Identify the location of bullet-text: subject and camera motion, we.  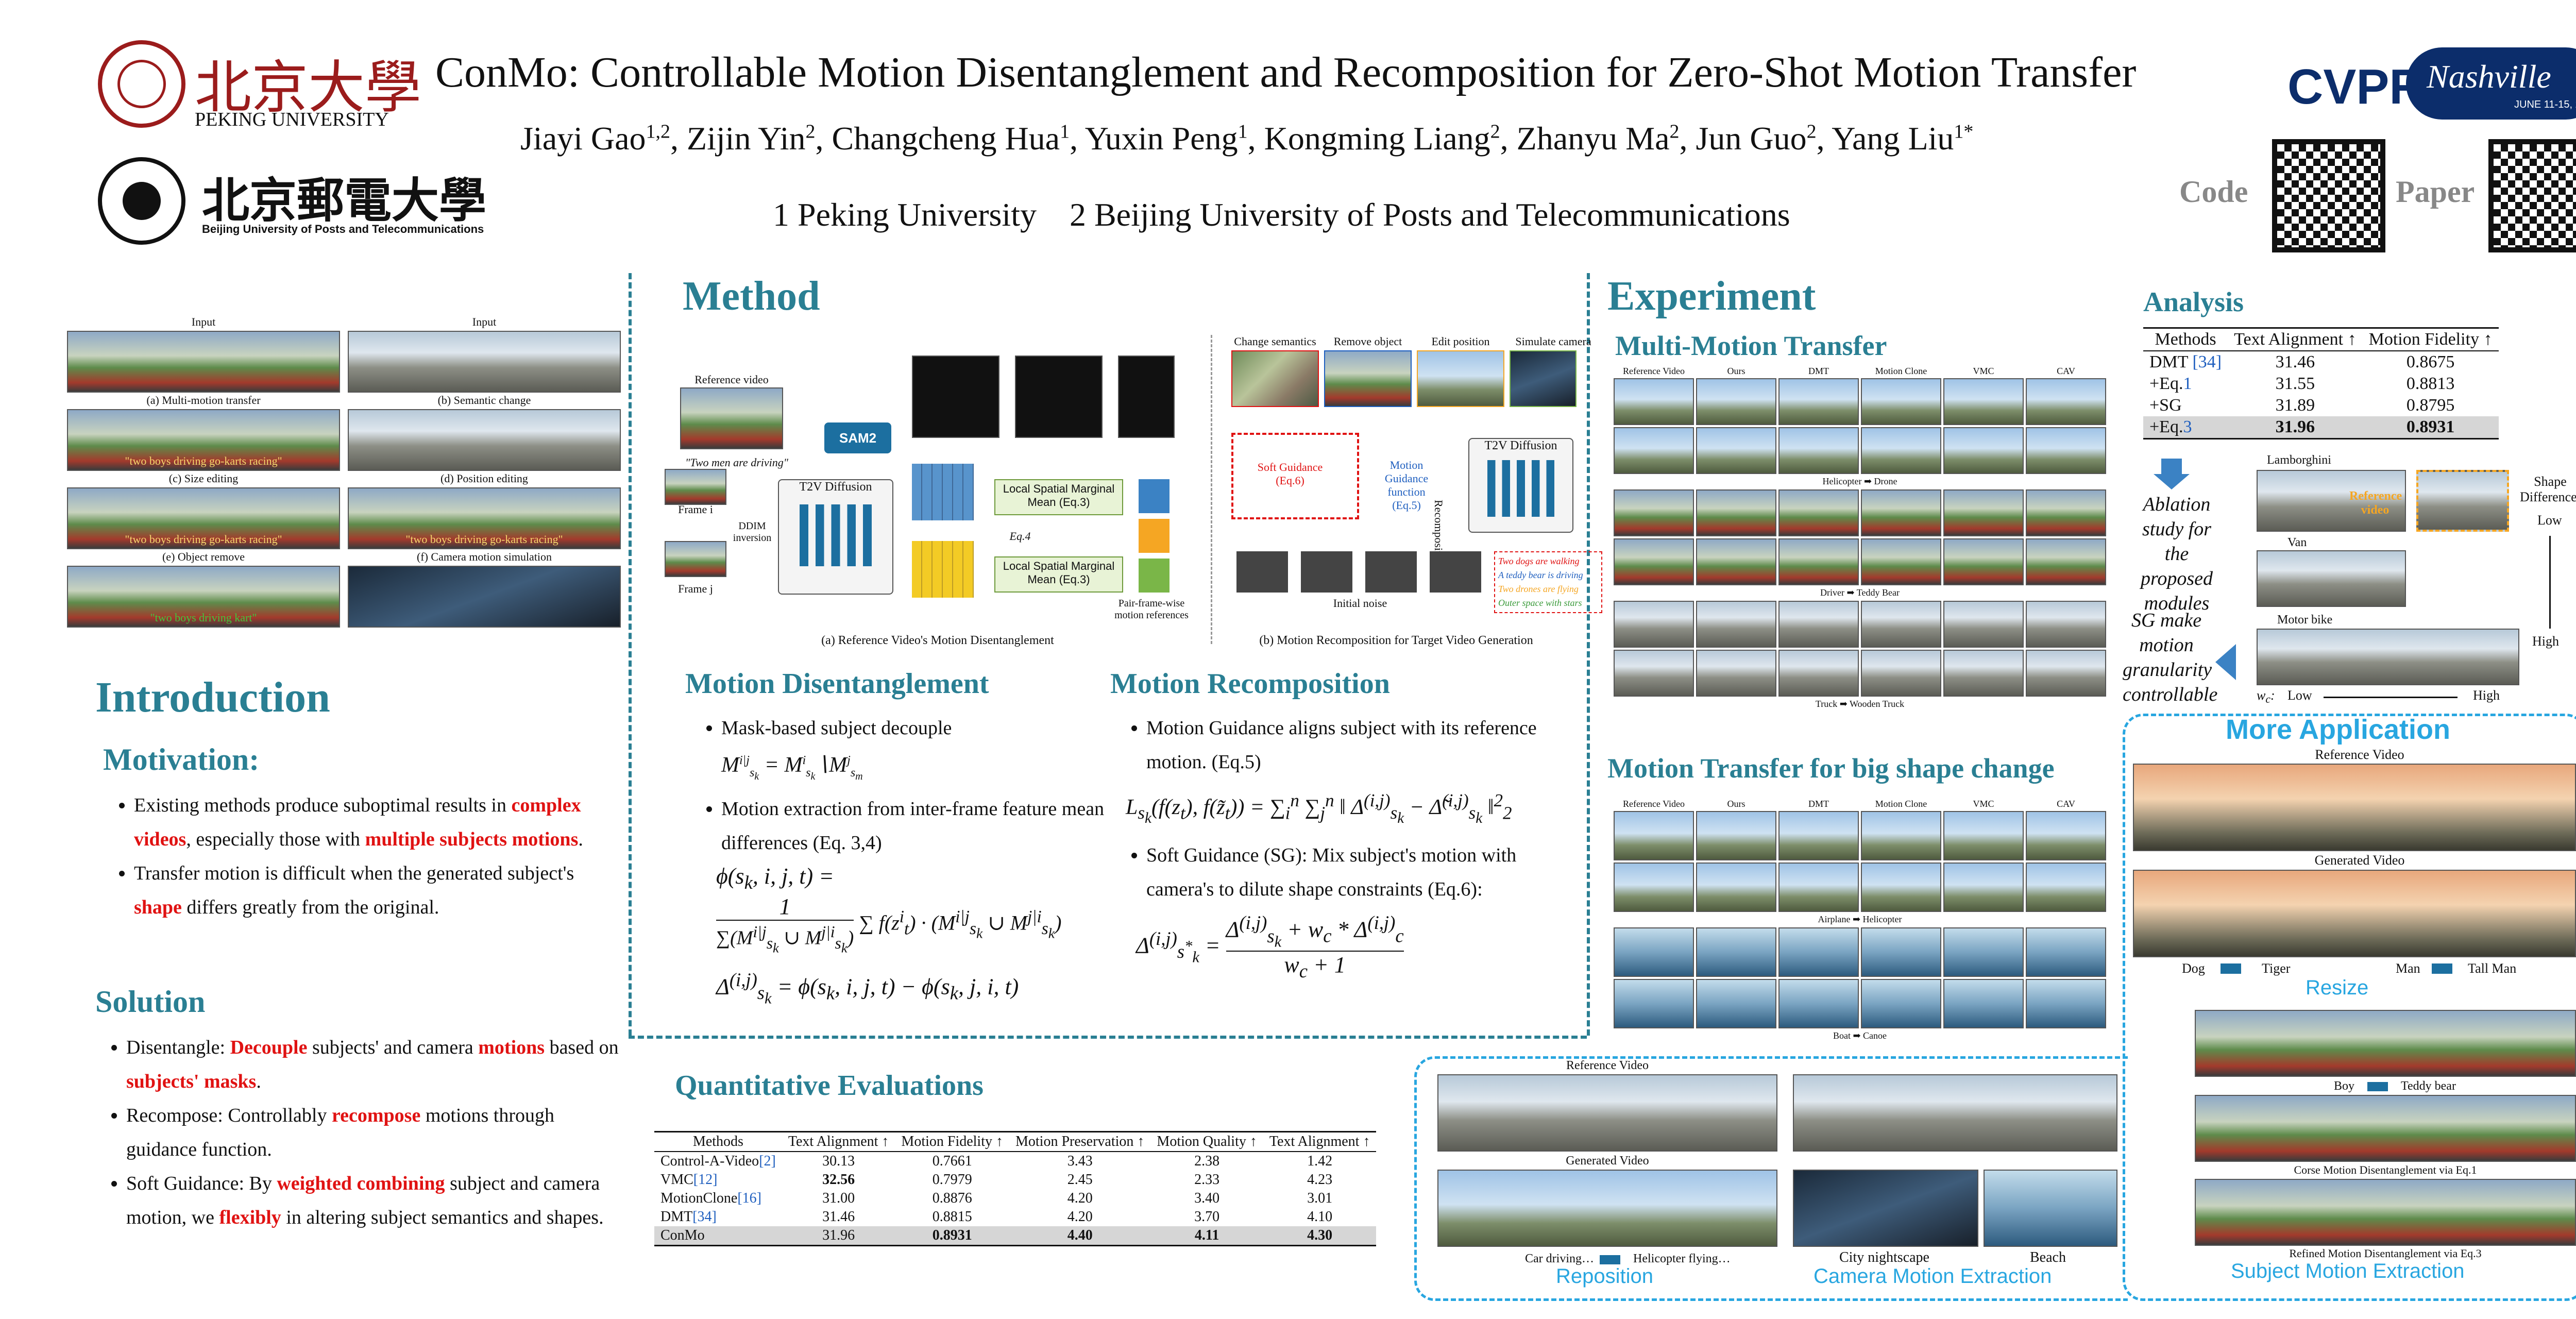
(363, 1200).